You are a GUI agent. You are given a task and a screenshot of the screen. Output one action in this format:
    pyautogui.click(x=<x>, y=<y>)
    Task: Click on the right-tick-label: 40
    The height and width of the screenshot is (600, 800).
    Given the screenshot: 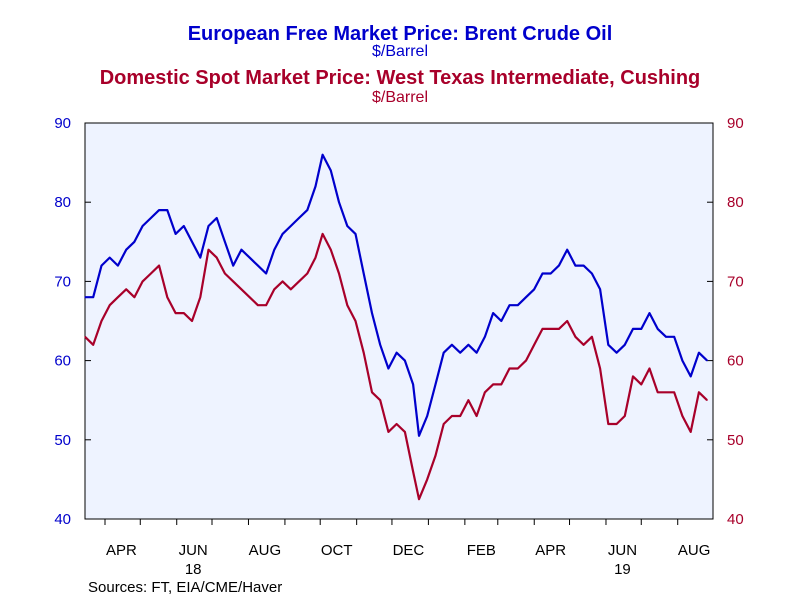 What is the action you would take?
    pyautogui.click(x=735, y=519)
    